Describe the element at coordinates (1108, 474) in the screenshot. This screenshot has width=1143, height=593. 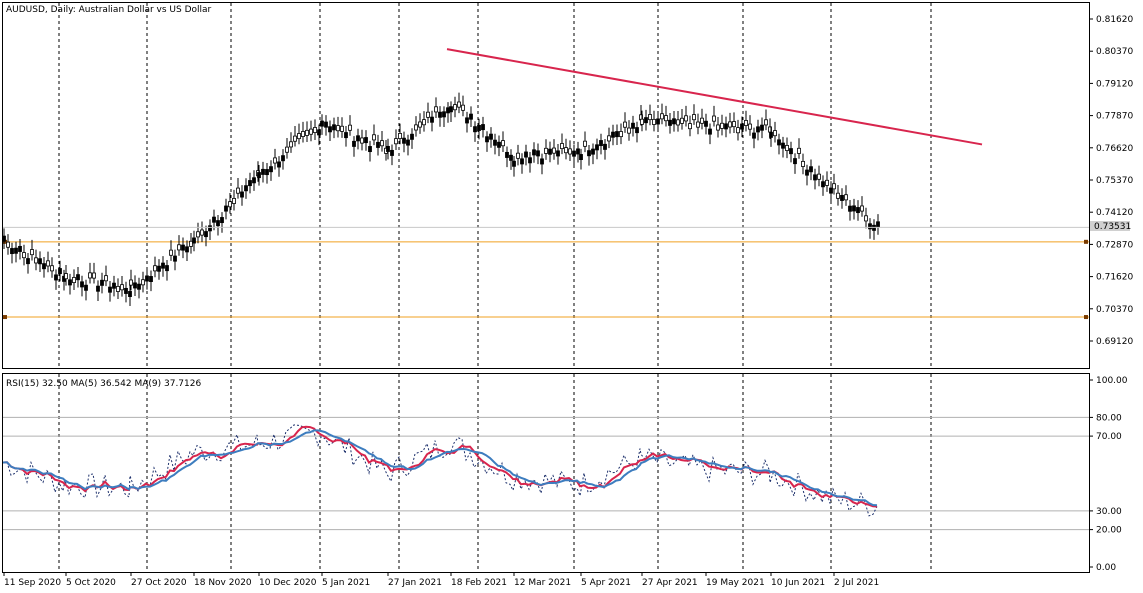
I see `rsi-axis: 100.00 80.00 70.00 30.00 20.00 0.00` at that location.